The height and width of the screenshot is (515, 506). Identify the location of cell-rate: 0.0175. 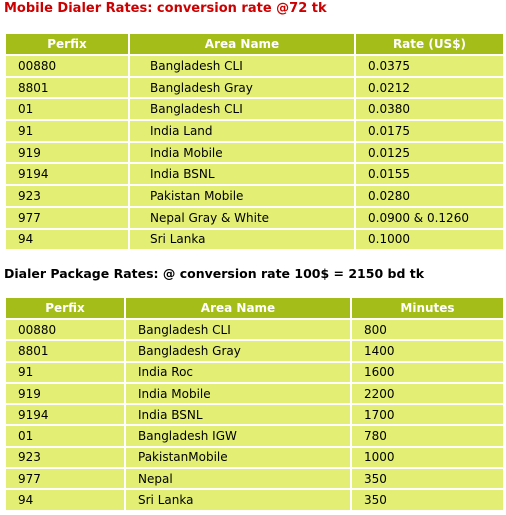
(429, 131).